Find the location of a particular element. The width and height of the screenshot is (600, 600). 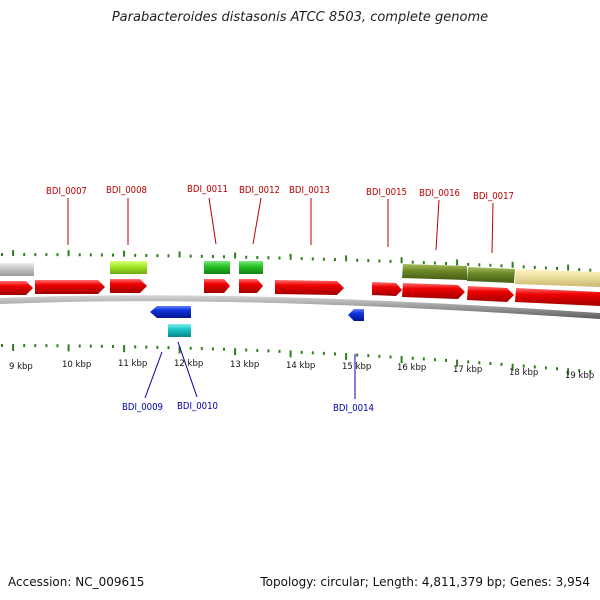

gene-labels-bottom: BDI_0009 BDI_0010 BDI_0014 is located at coordinates (248, 377).